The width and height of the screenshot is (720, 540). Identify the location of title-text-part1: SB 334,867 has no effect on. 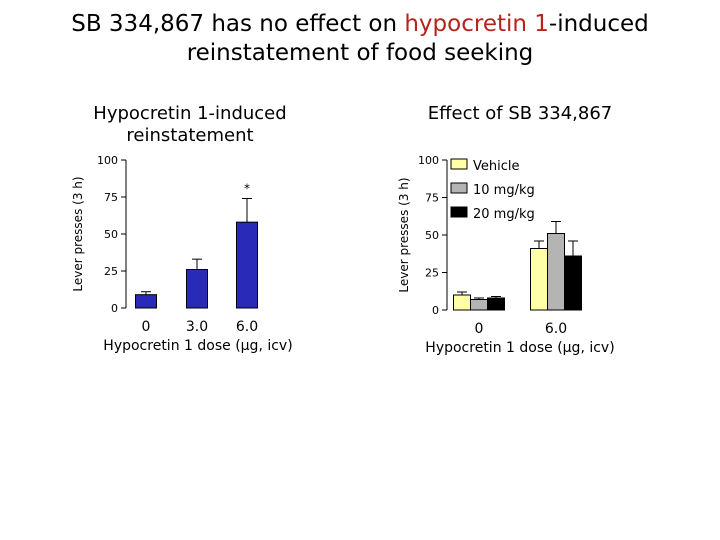
(238, 24).